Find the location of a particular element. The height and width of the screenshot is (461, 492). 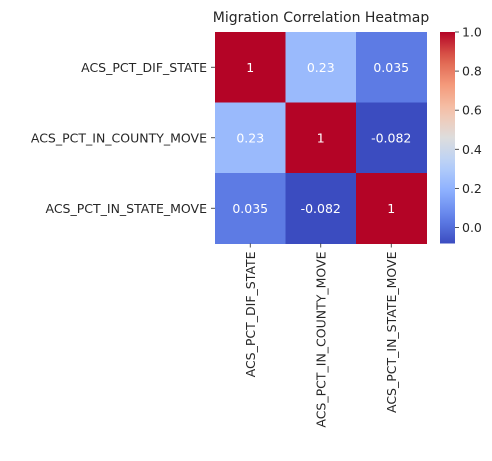

heatmap-cell-r1-c1 is located at coordinates (321, 138).